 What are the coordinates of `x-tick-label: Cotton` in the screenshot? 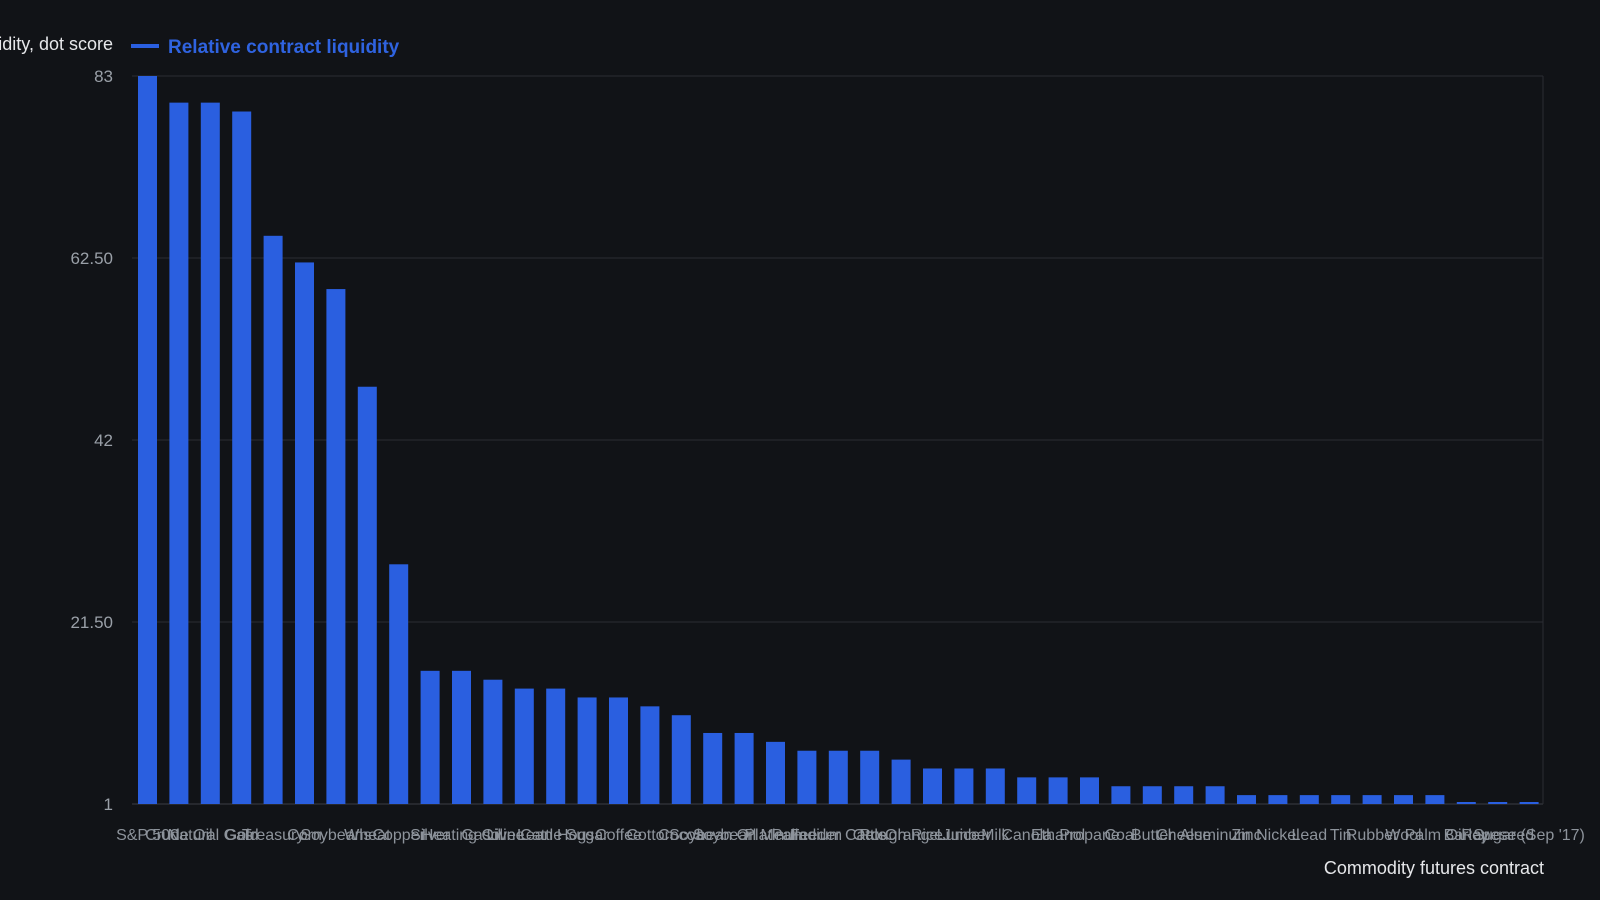 It's located at (649, 835).